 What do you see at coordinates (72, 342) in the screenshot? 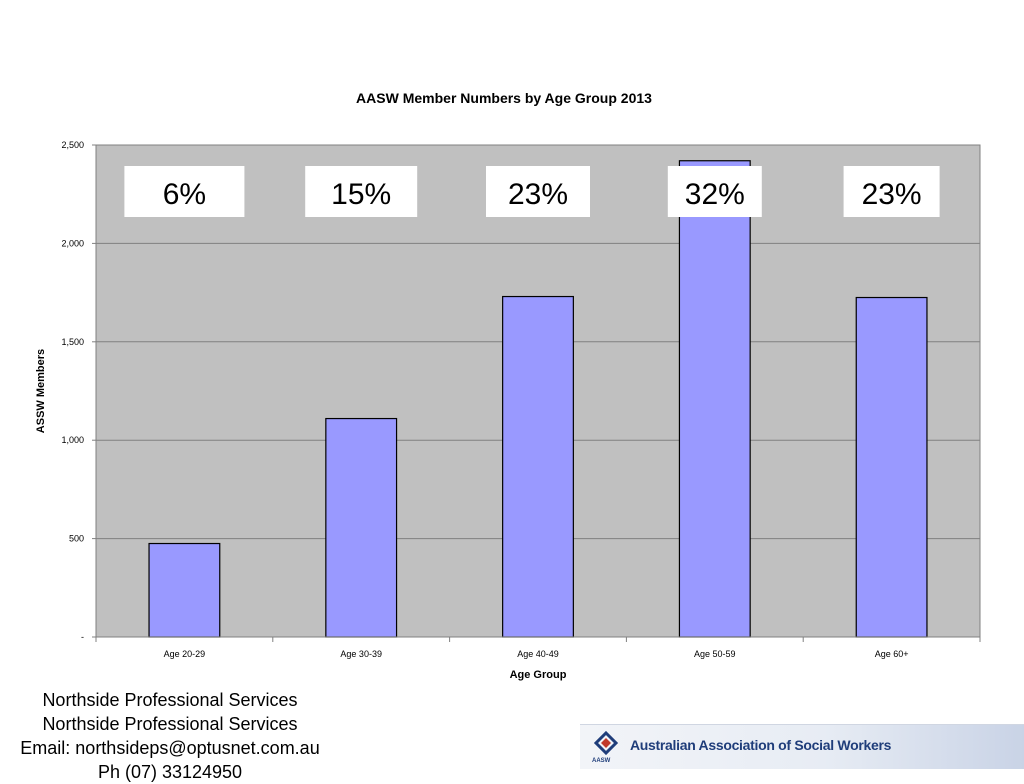
I see `y-tick-label: 1,500` at bounding box center [72, 342].